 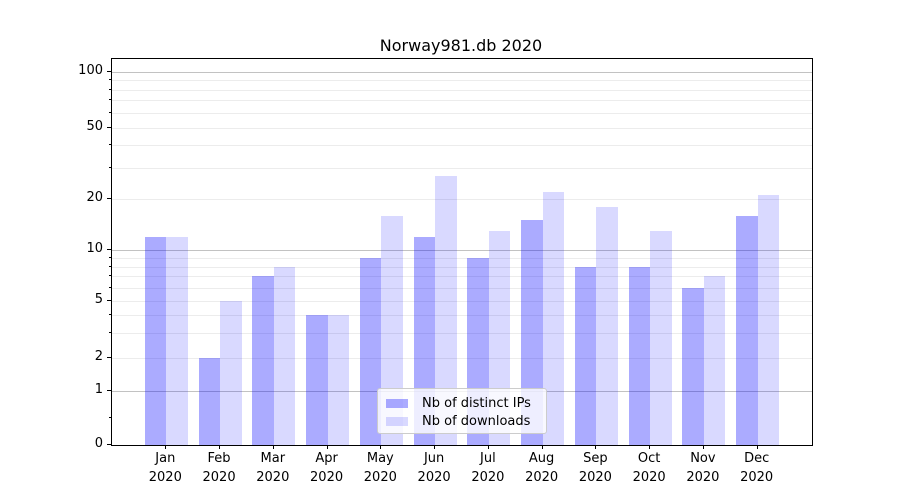 I want to click on bar-distinct-ips-sep, so click(x=585, y=355).